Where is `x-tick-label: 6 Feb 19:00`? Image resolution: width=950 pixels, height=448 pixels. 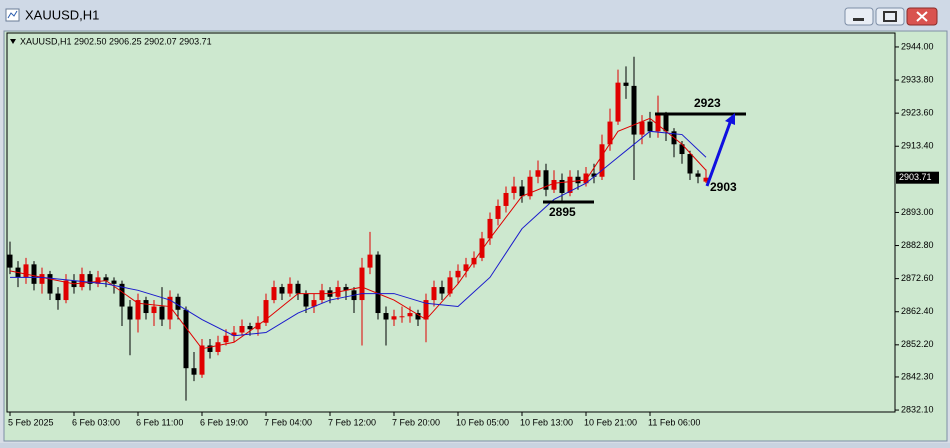
x-tick-label: 6 Feb 19:00 is located at coordinates (224, 422).